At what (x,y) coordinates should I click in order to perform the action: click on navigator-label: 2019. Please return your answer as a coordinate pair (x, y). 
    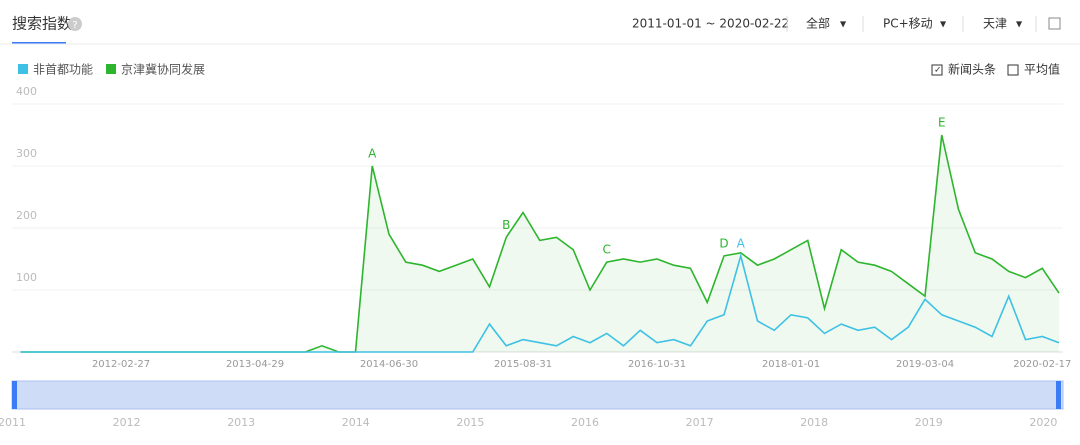
    Looking at the image, I should click on (929, 422).